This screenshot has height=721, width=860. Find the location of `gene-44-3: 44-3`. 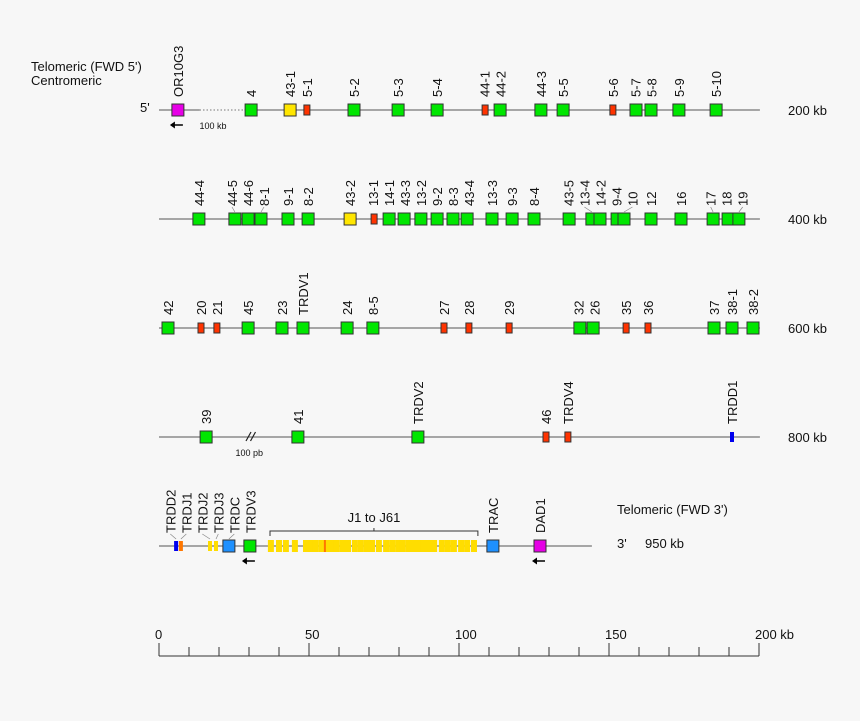

gene-44-3: 44-3 is located at coordinates (541, 94).